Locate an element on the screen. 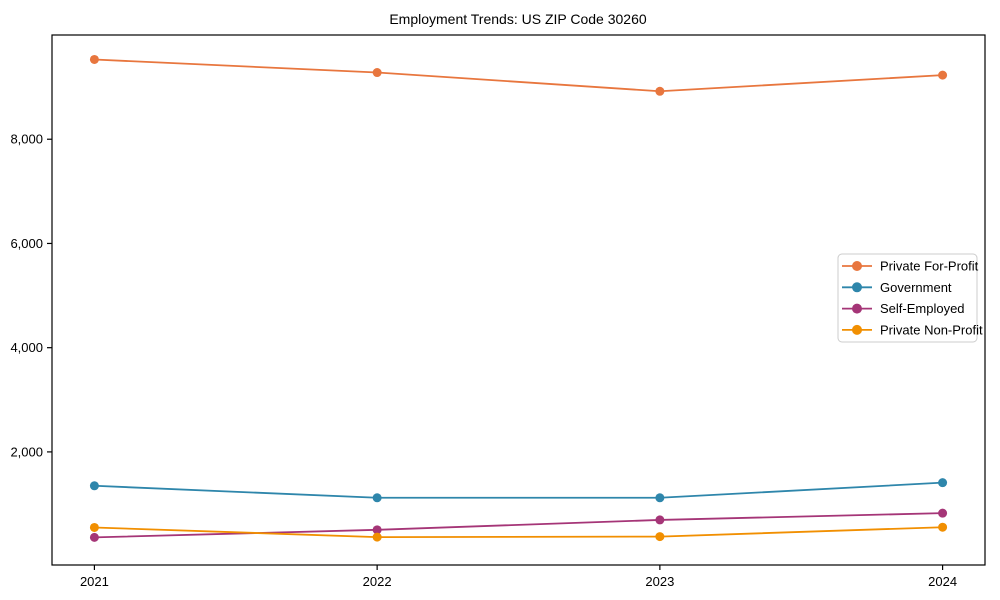  y-tick-label: 4,000 is located at coordinates (26, 347).